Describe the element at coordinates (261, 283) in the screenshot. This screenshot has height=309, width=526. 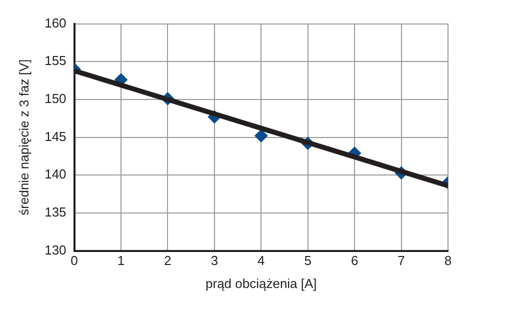
I see `x-axis-title: prąd obciążenia [A]` at that location.